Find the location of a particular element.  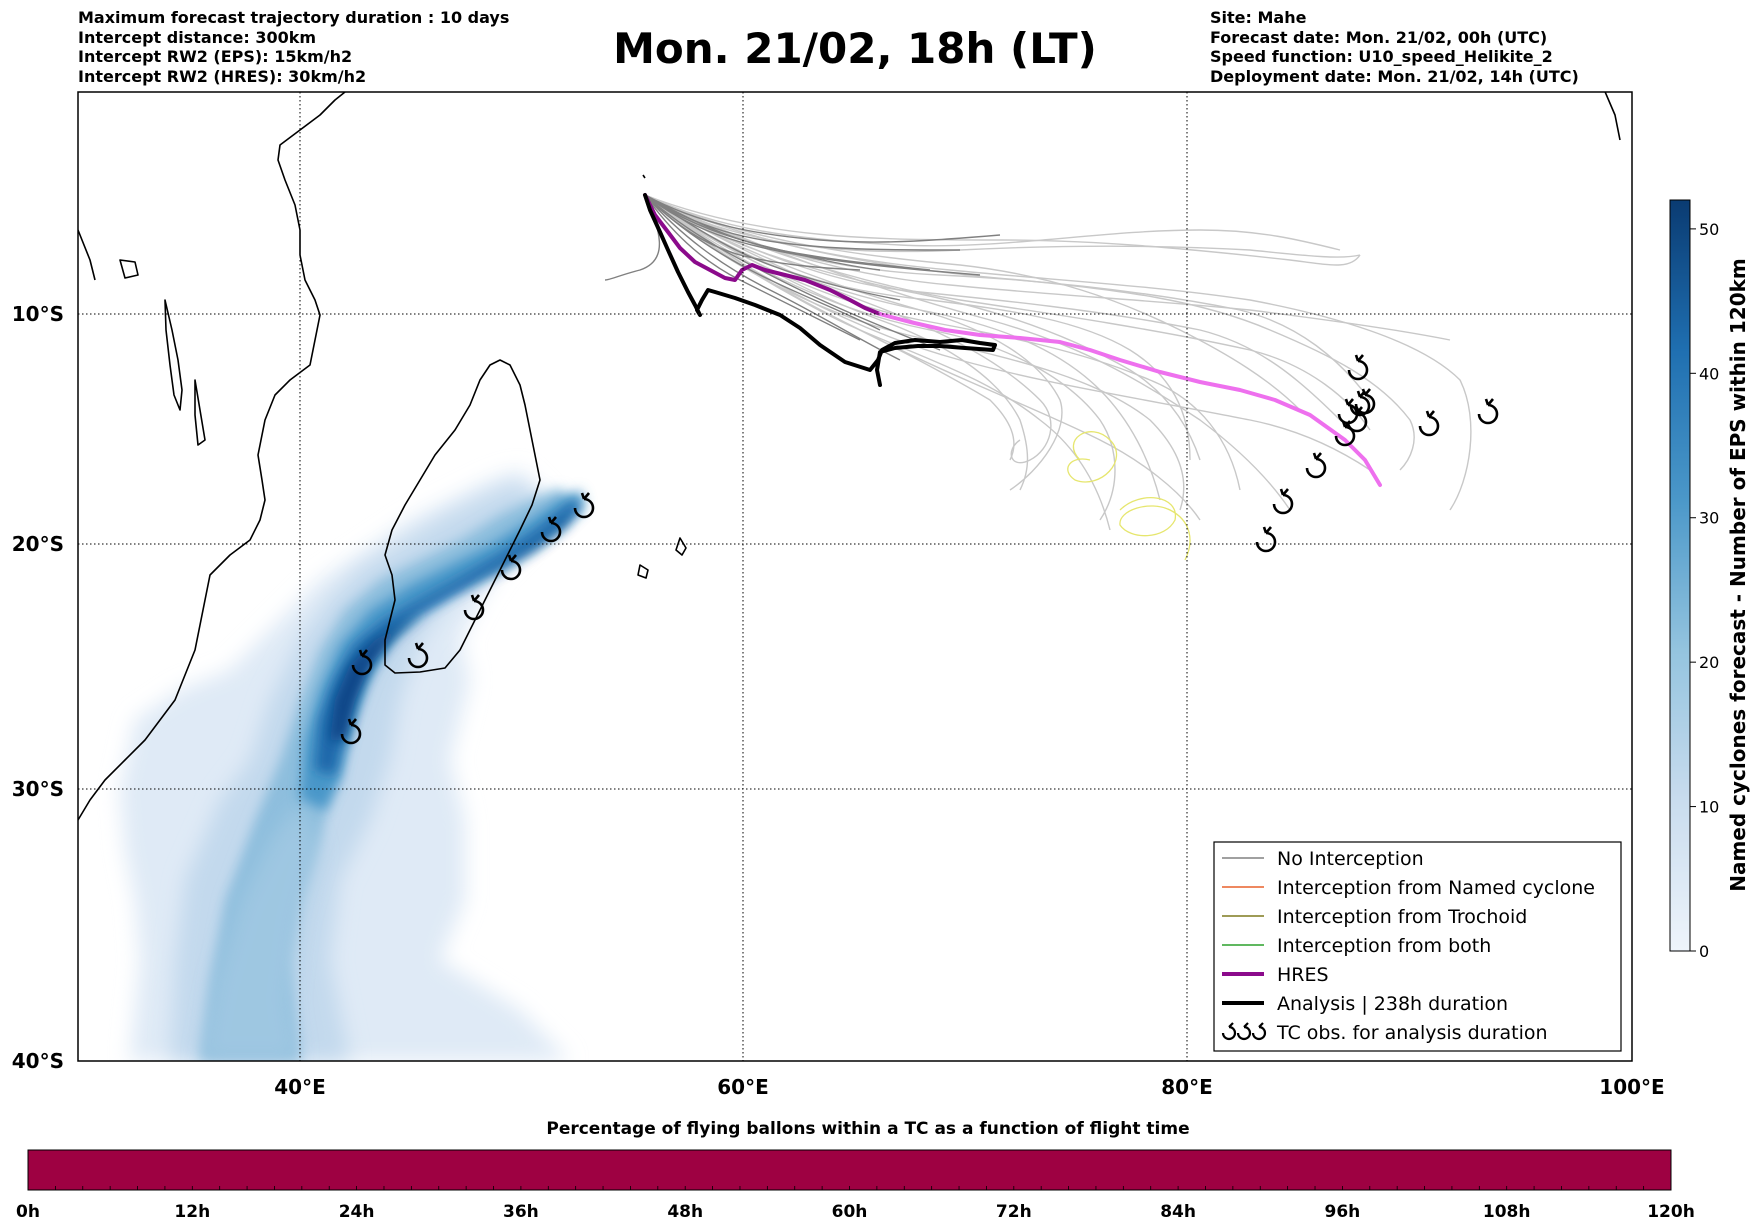

latitude-labels: 10°S 20°S 30°S 40°S is located at coordinates (38, 687).